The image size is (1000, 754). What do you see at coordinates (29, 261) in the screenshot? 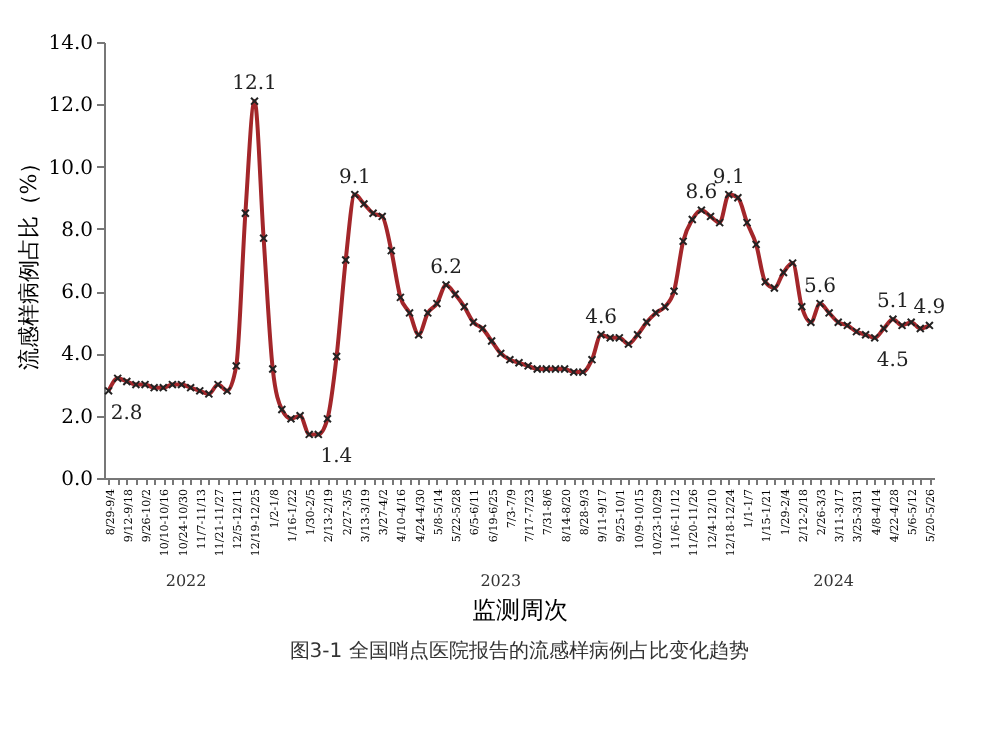
I see `y-axis-title: 流感样病例占比（%）` at bounding box center [29, 261].